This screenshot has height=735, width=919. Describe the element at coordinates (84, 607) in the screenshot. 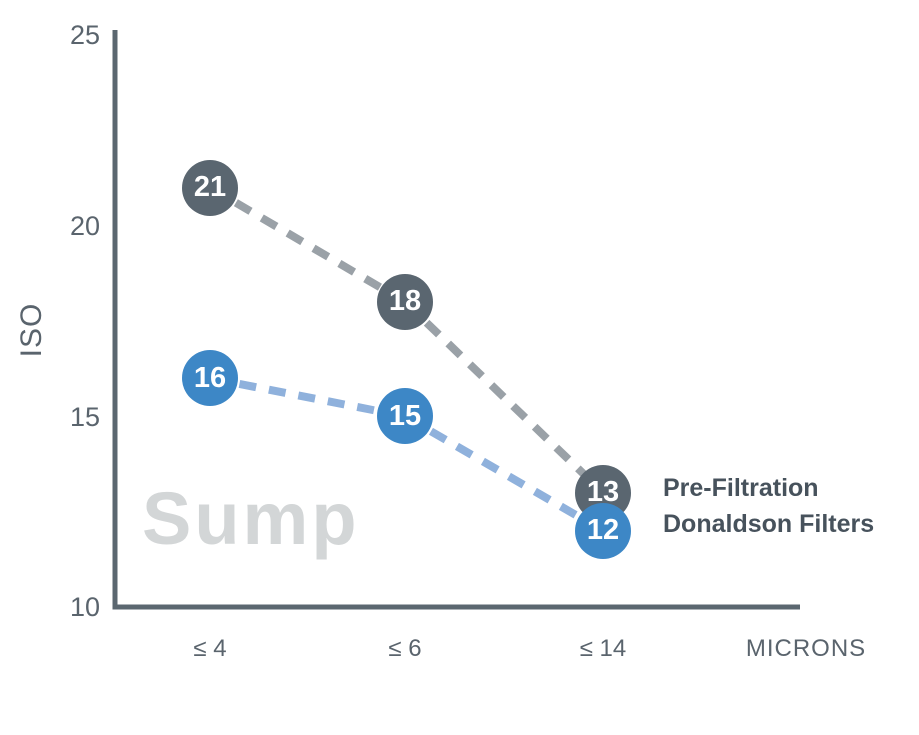

I see `y-tick-label-10: 10` at that location.